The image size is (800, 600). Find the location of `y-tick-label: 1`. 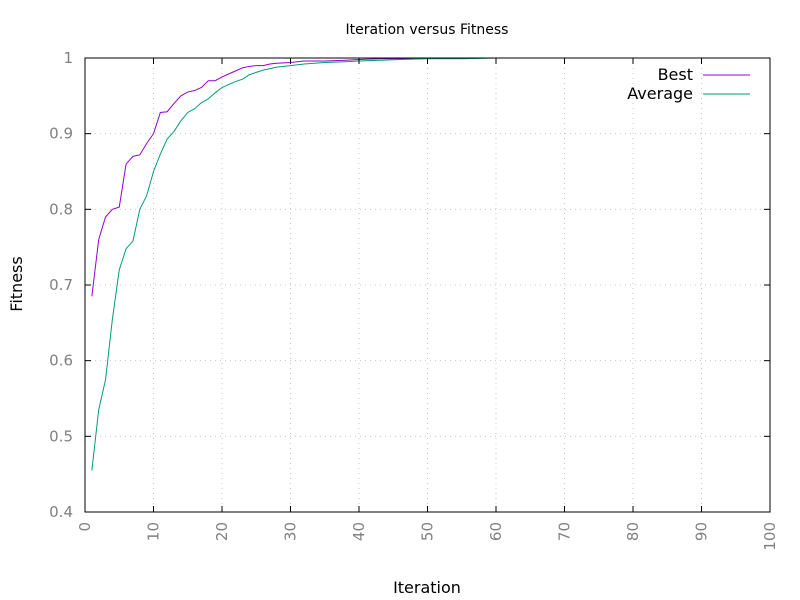

y-tick-label: 1 is located at coordinates (68, 58).